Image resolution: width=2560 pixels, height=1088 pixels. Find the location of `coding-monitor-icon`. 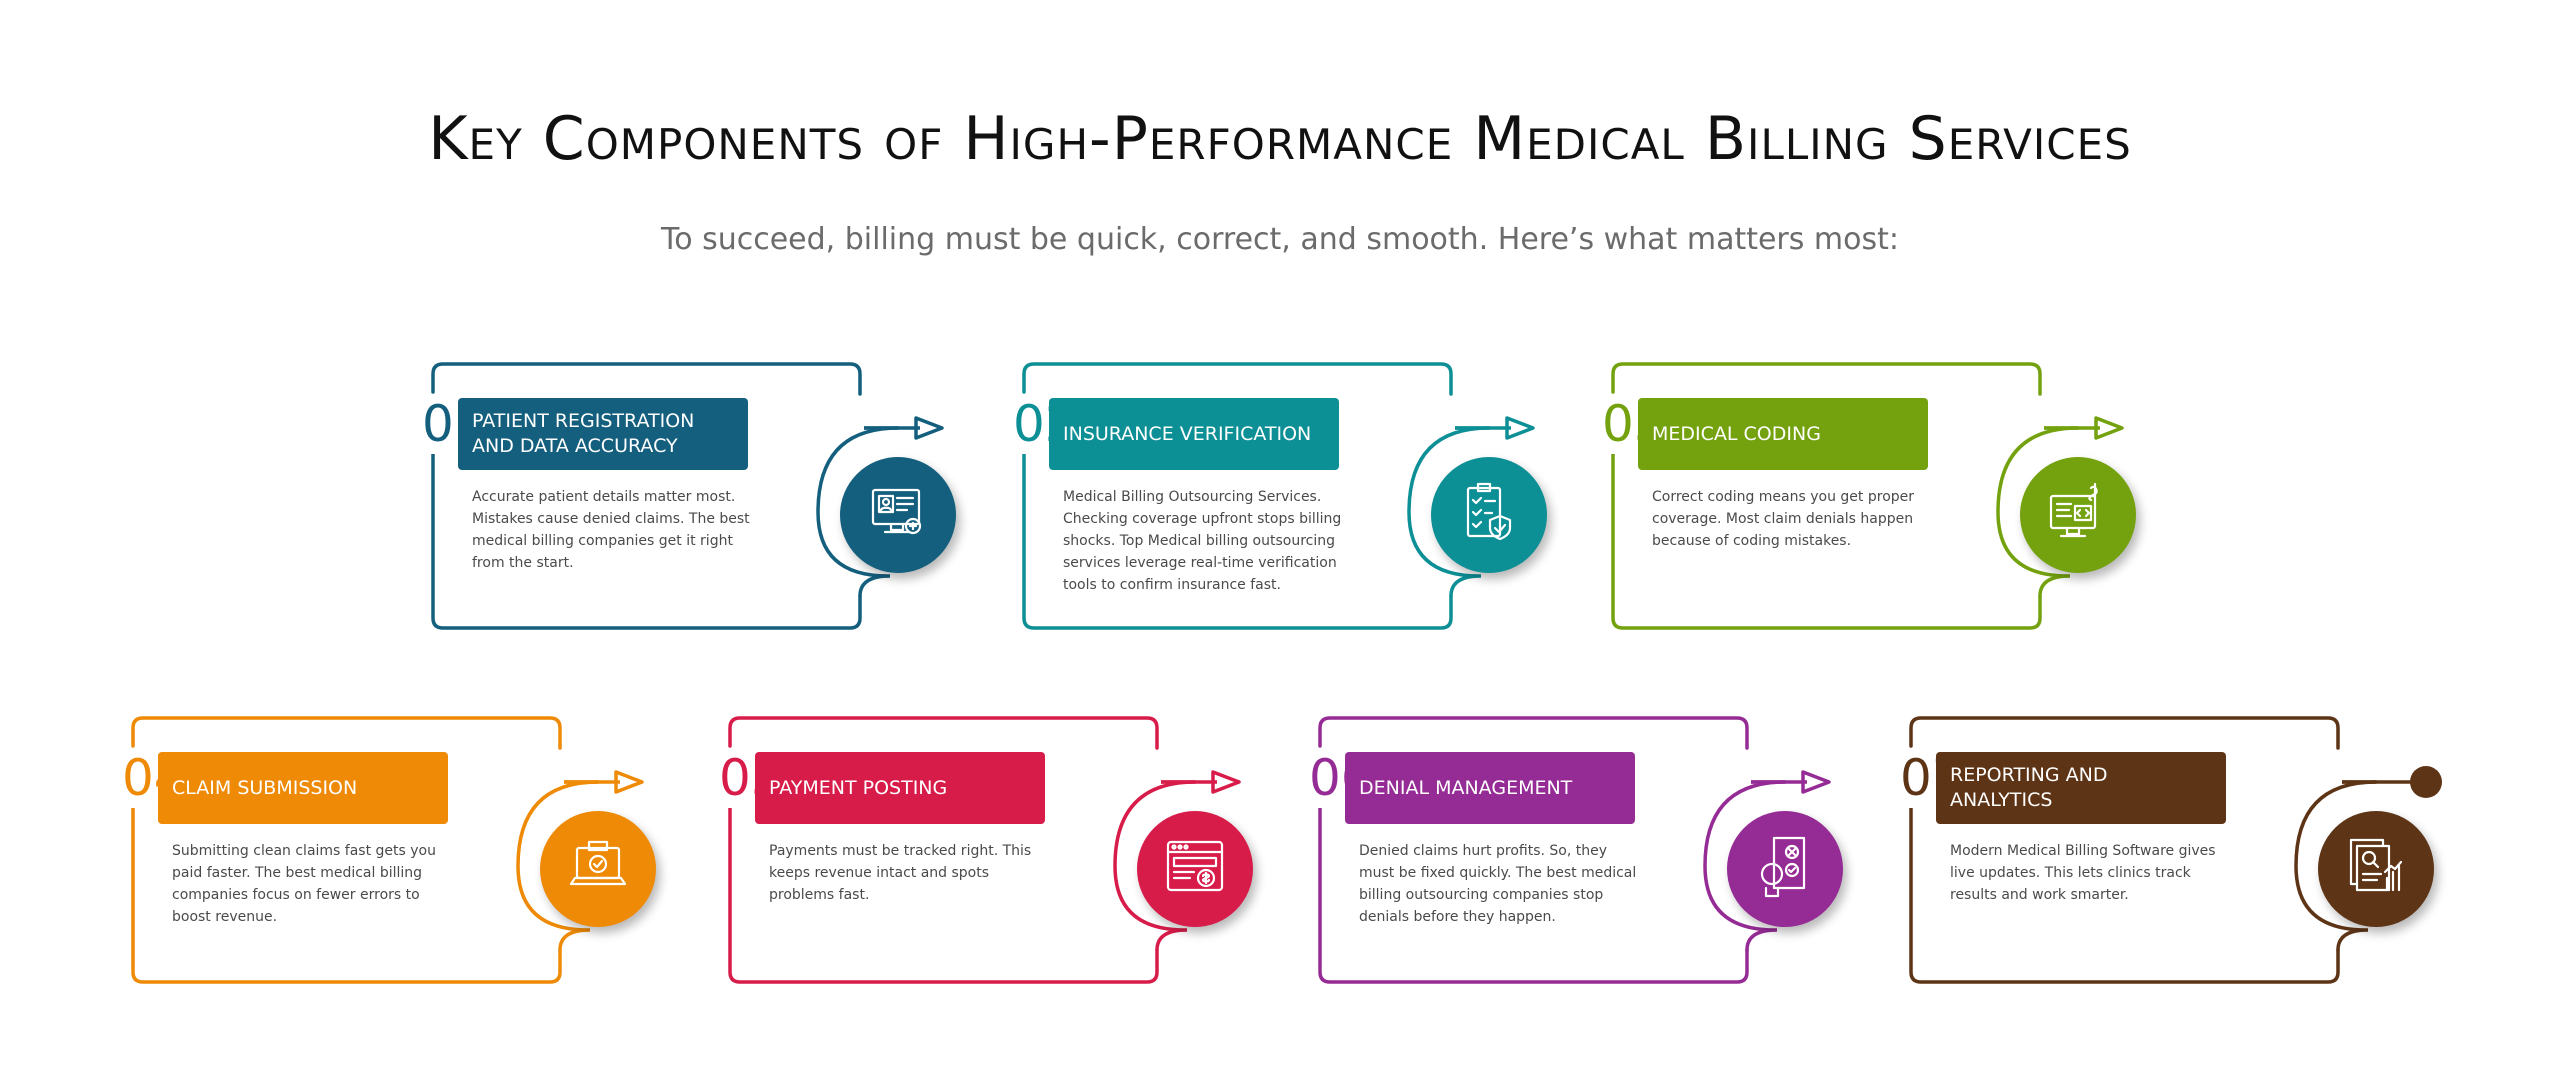

coding-monitor-icon is located at coordinates (2078, 515).